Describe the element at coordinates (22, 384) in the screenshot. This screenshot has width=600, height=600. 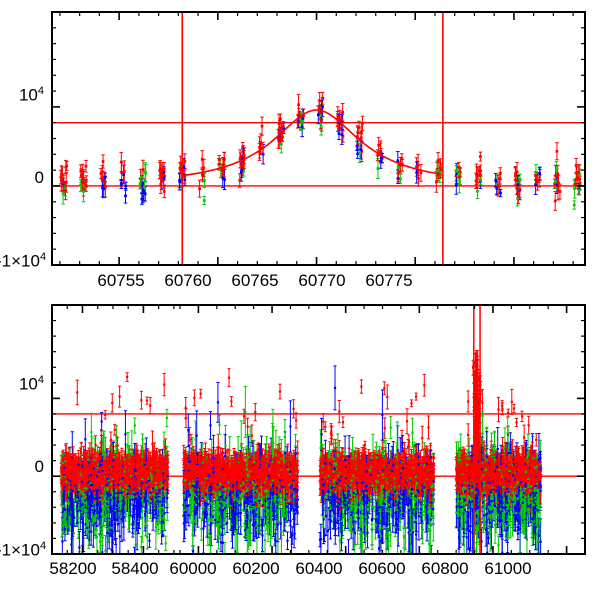
I see `bottom-ytick-label-1e4: 104` at that location.